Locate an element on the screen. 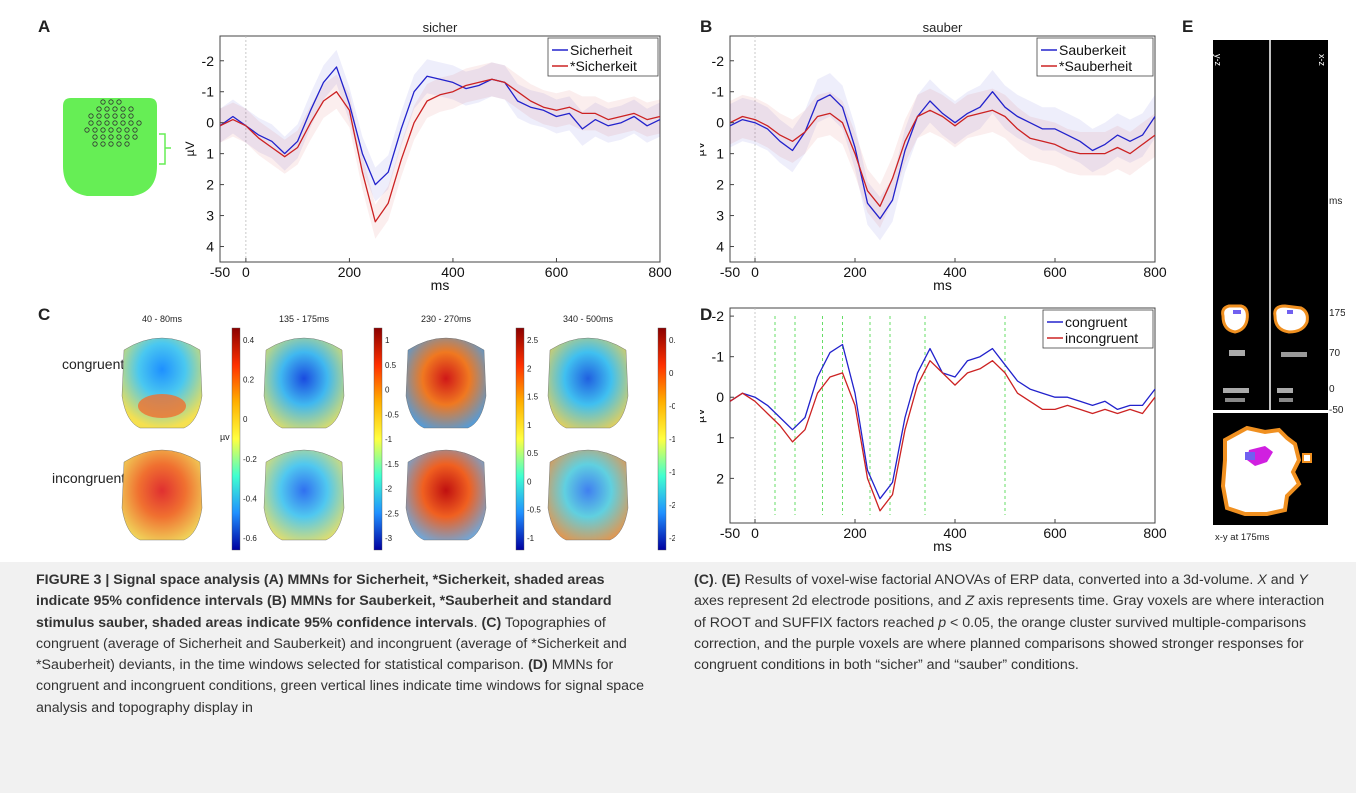  colorbar-tick-label: 0.4 is located at coordinates (249, 340).